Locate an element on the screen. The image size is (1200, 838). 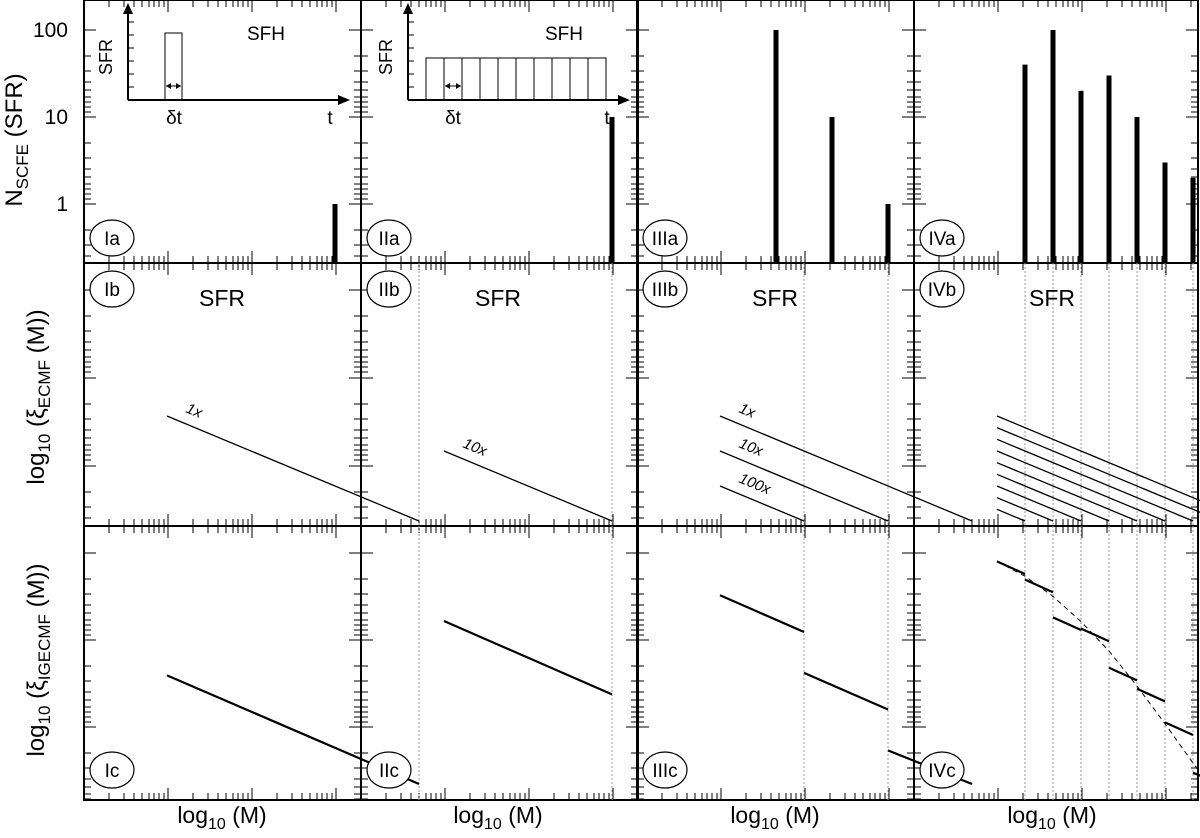
svg-text: log10 (ξIGECMF (M)) is located at coordinates (38, 659).